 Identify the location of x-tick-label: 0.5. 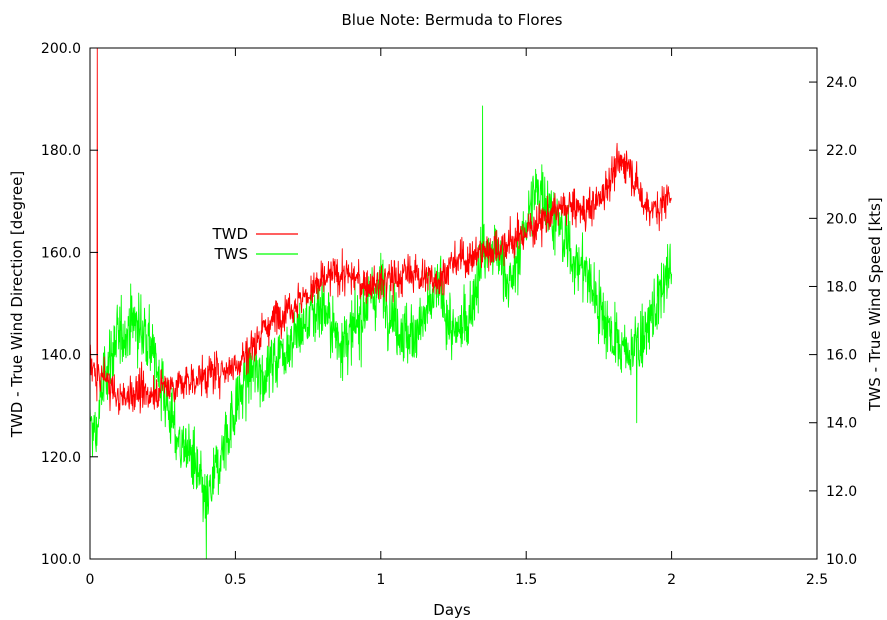
(235, 580).